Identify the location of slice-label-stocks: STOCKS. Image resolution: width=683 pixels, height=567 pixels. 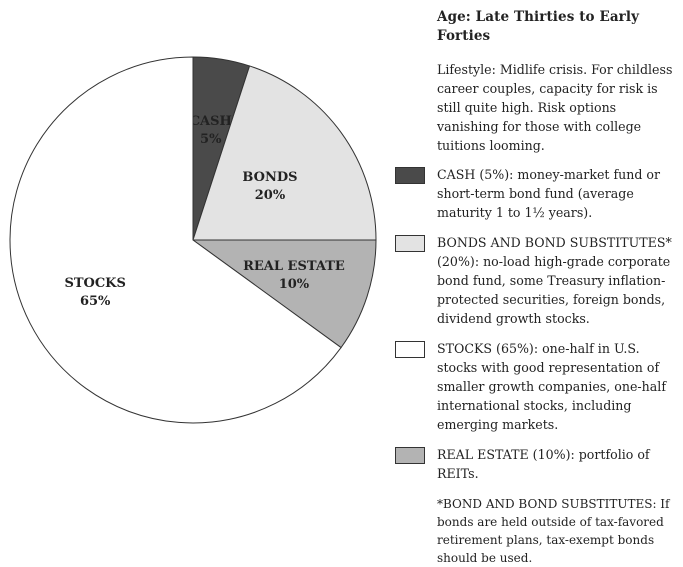
(94, 283).